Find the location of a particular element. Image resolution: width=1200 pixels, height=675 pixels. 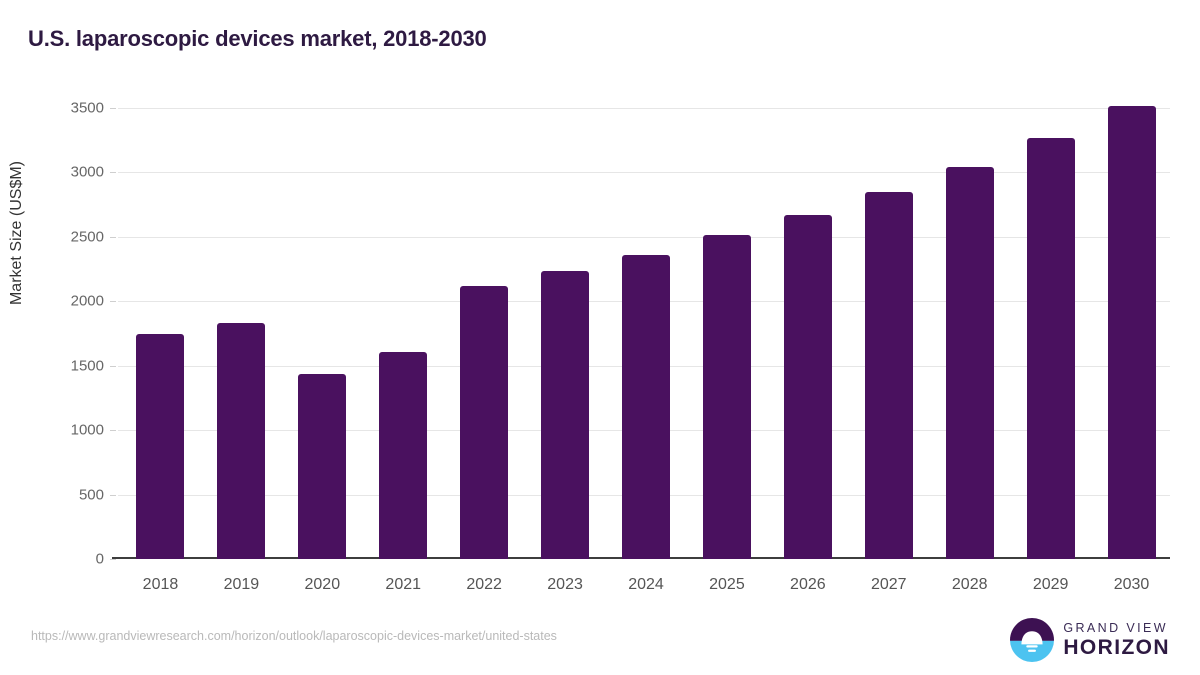

x-axis-tick-label: 2026 is located at coordinates (808, 584).